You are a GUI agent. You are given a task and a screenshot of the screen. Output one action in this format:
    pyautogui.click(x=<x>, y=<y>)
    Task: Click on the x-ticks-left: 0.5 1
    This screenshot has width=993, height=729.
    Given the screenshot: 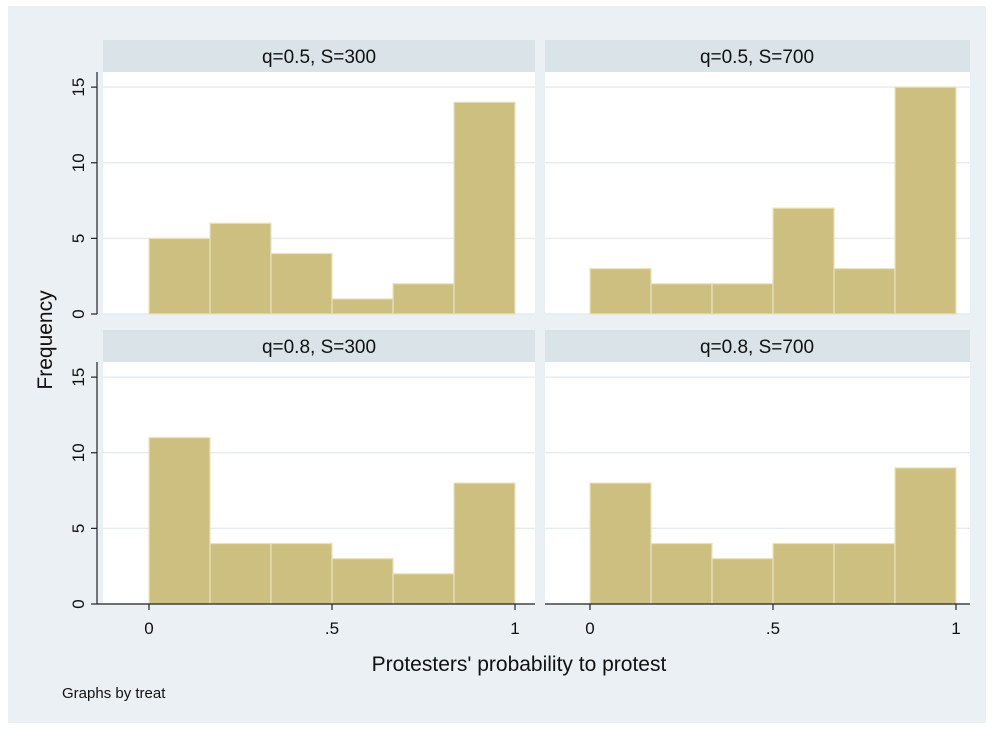 What is the action you would take?
    pyautogui.click(x=332, y=621)
    